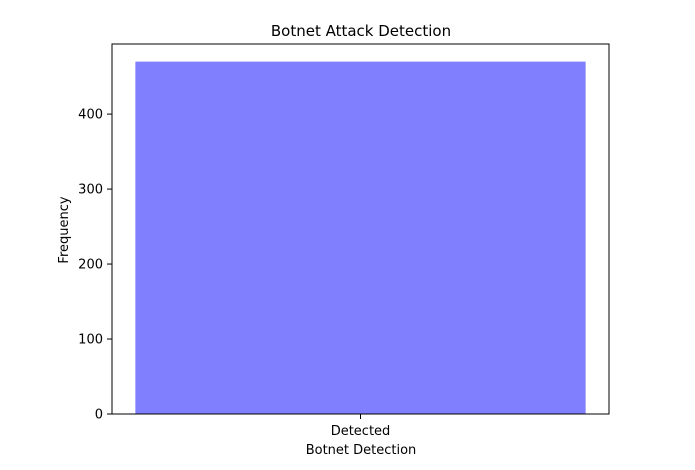  Describe the element at coordinates (90, 115) in the screenshot. I see `y-tick-label: 400` at that location.